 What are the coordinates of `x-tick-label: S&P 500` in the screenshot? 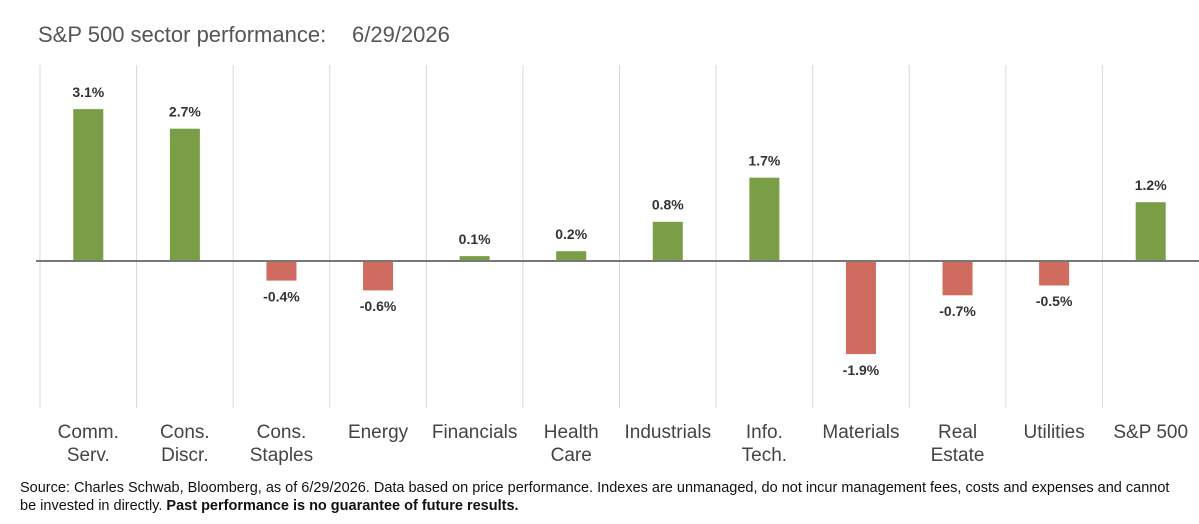 It's located at (1151, 432).